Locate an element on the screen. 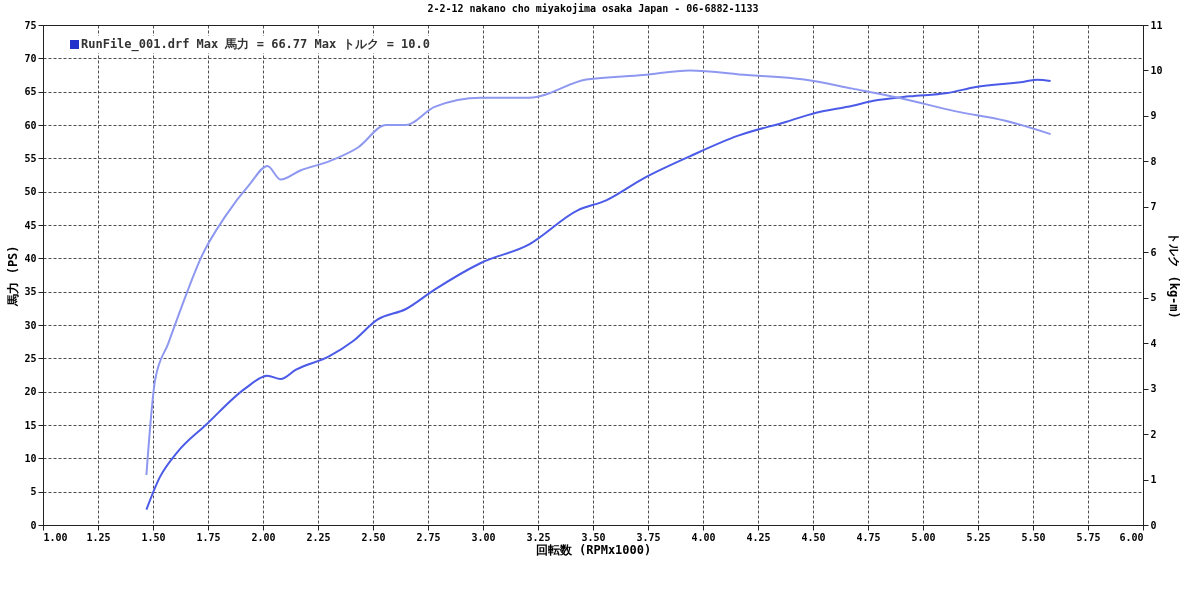  x-tick-label: 4.25 is located at coordinates (758, 537).